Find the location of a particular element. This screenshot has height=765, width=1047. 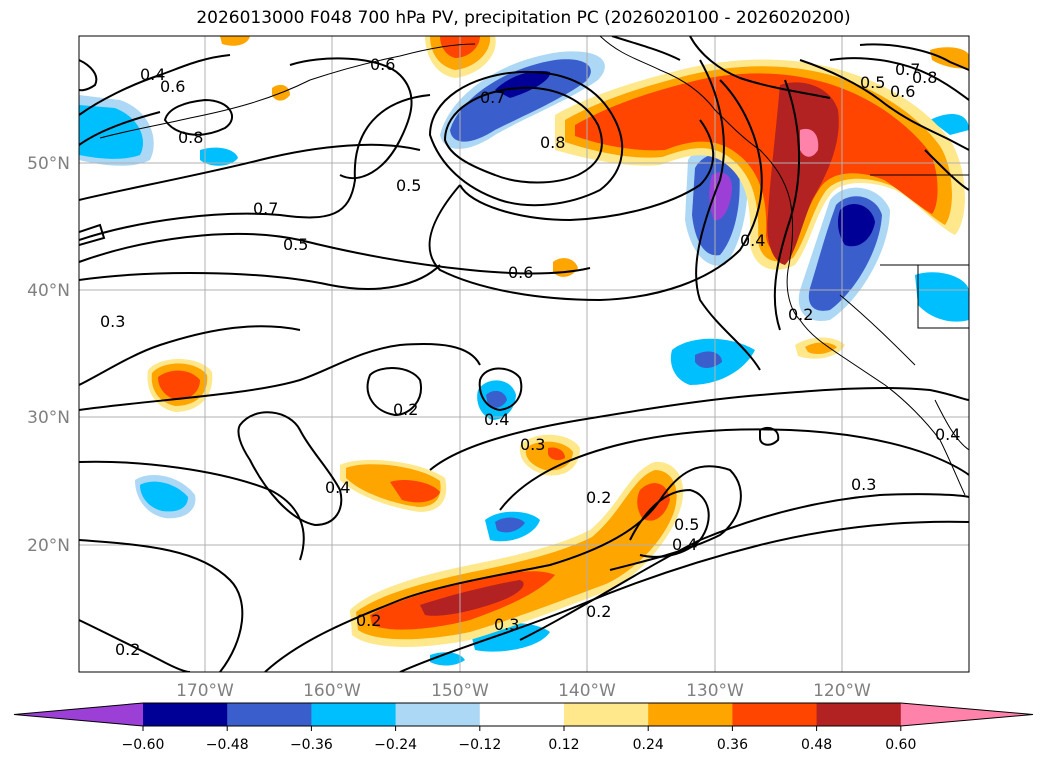

neg-field-gulf-alaska-core is located at coordinates (523, 84).